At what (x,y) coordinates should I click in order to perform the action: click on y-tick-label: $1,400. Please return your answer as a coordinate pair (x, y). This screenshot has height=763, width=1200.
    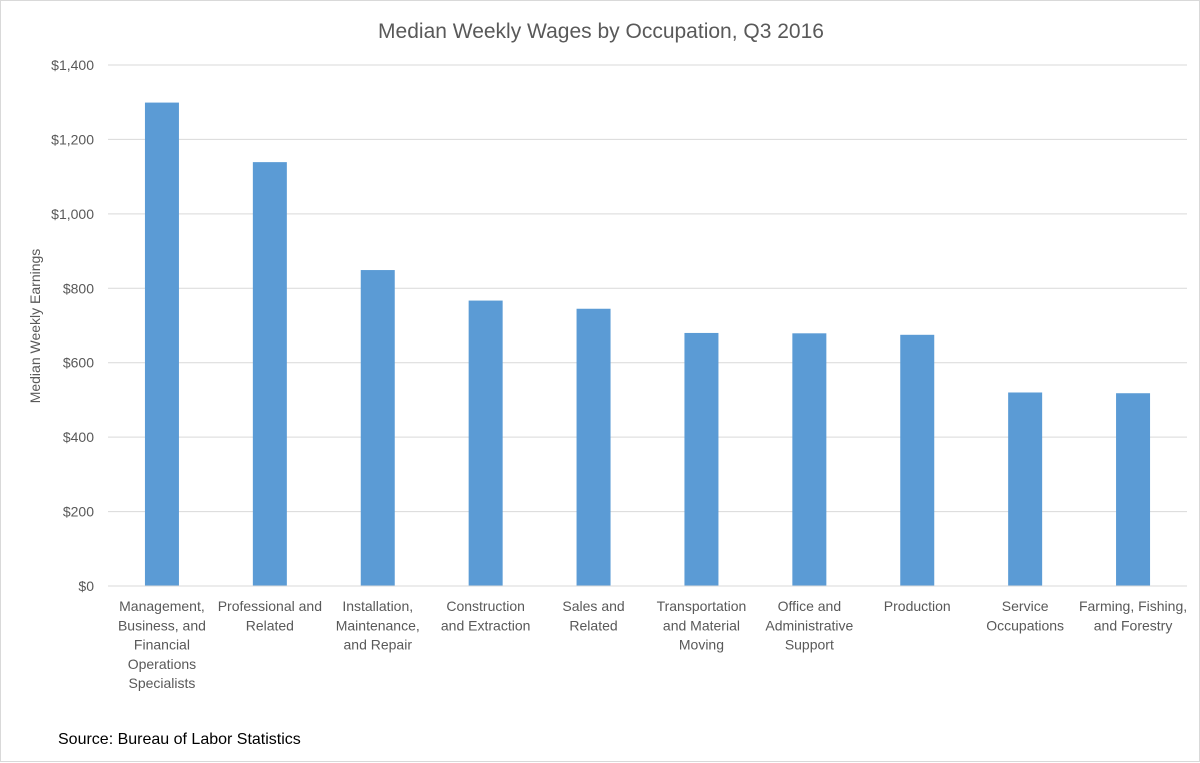
    Looking at the image, I should click on (72, 65).